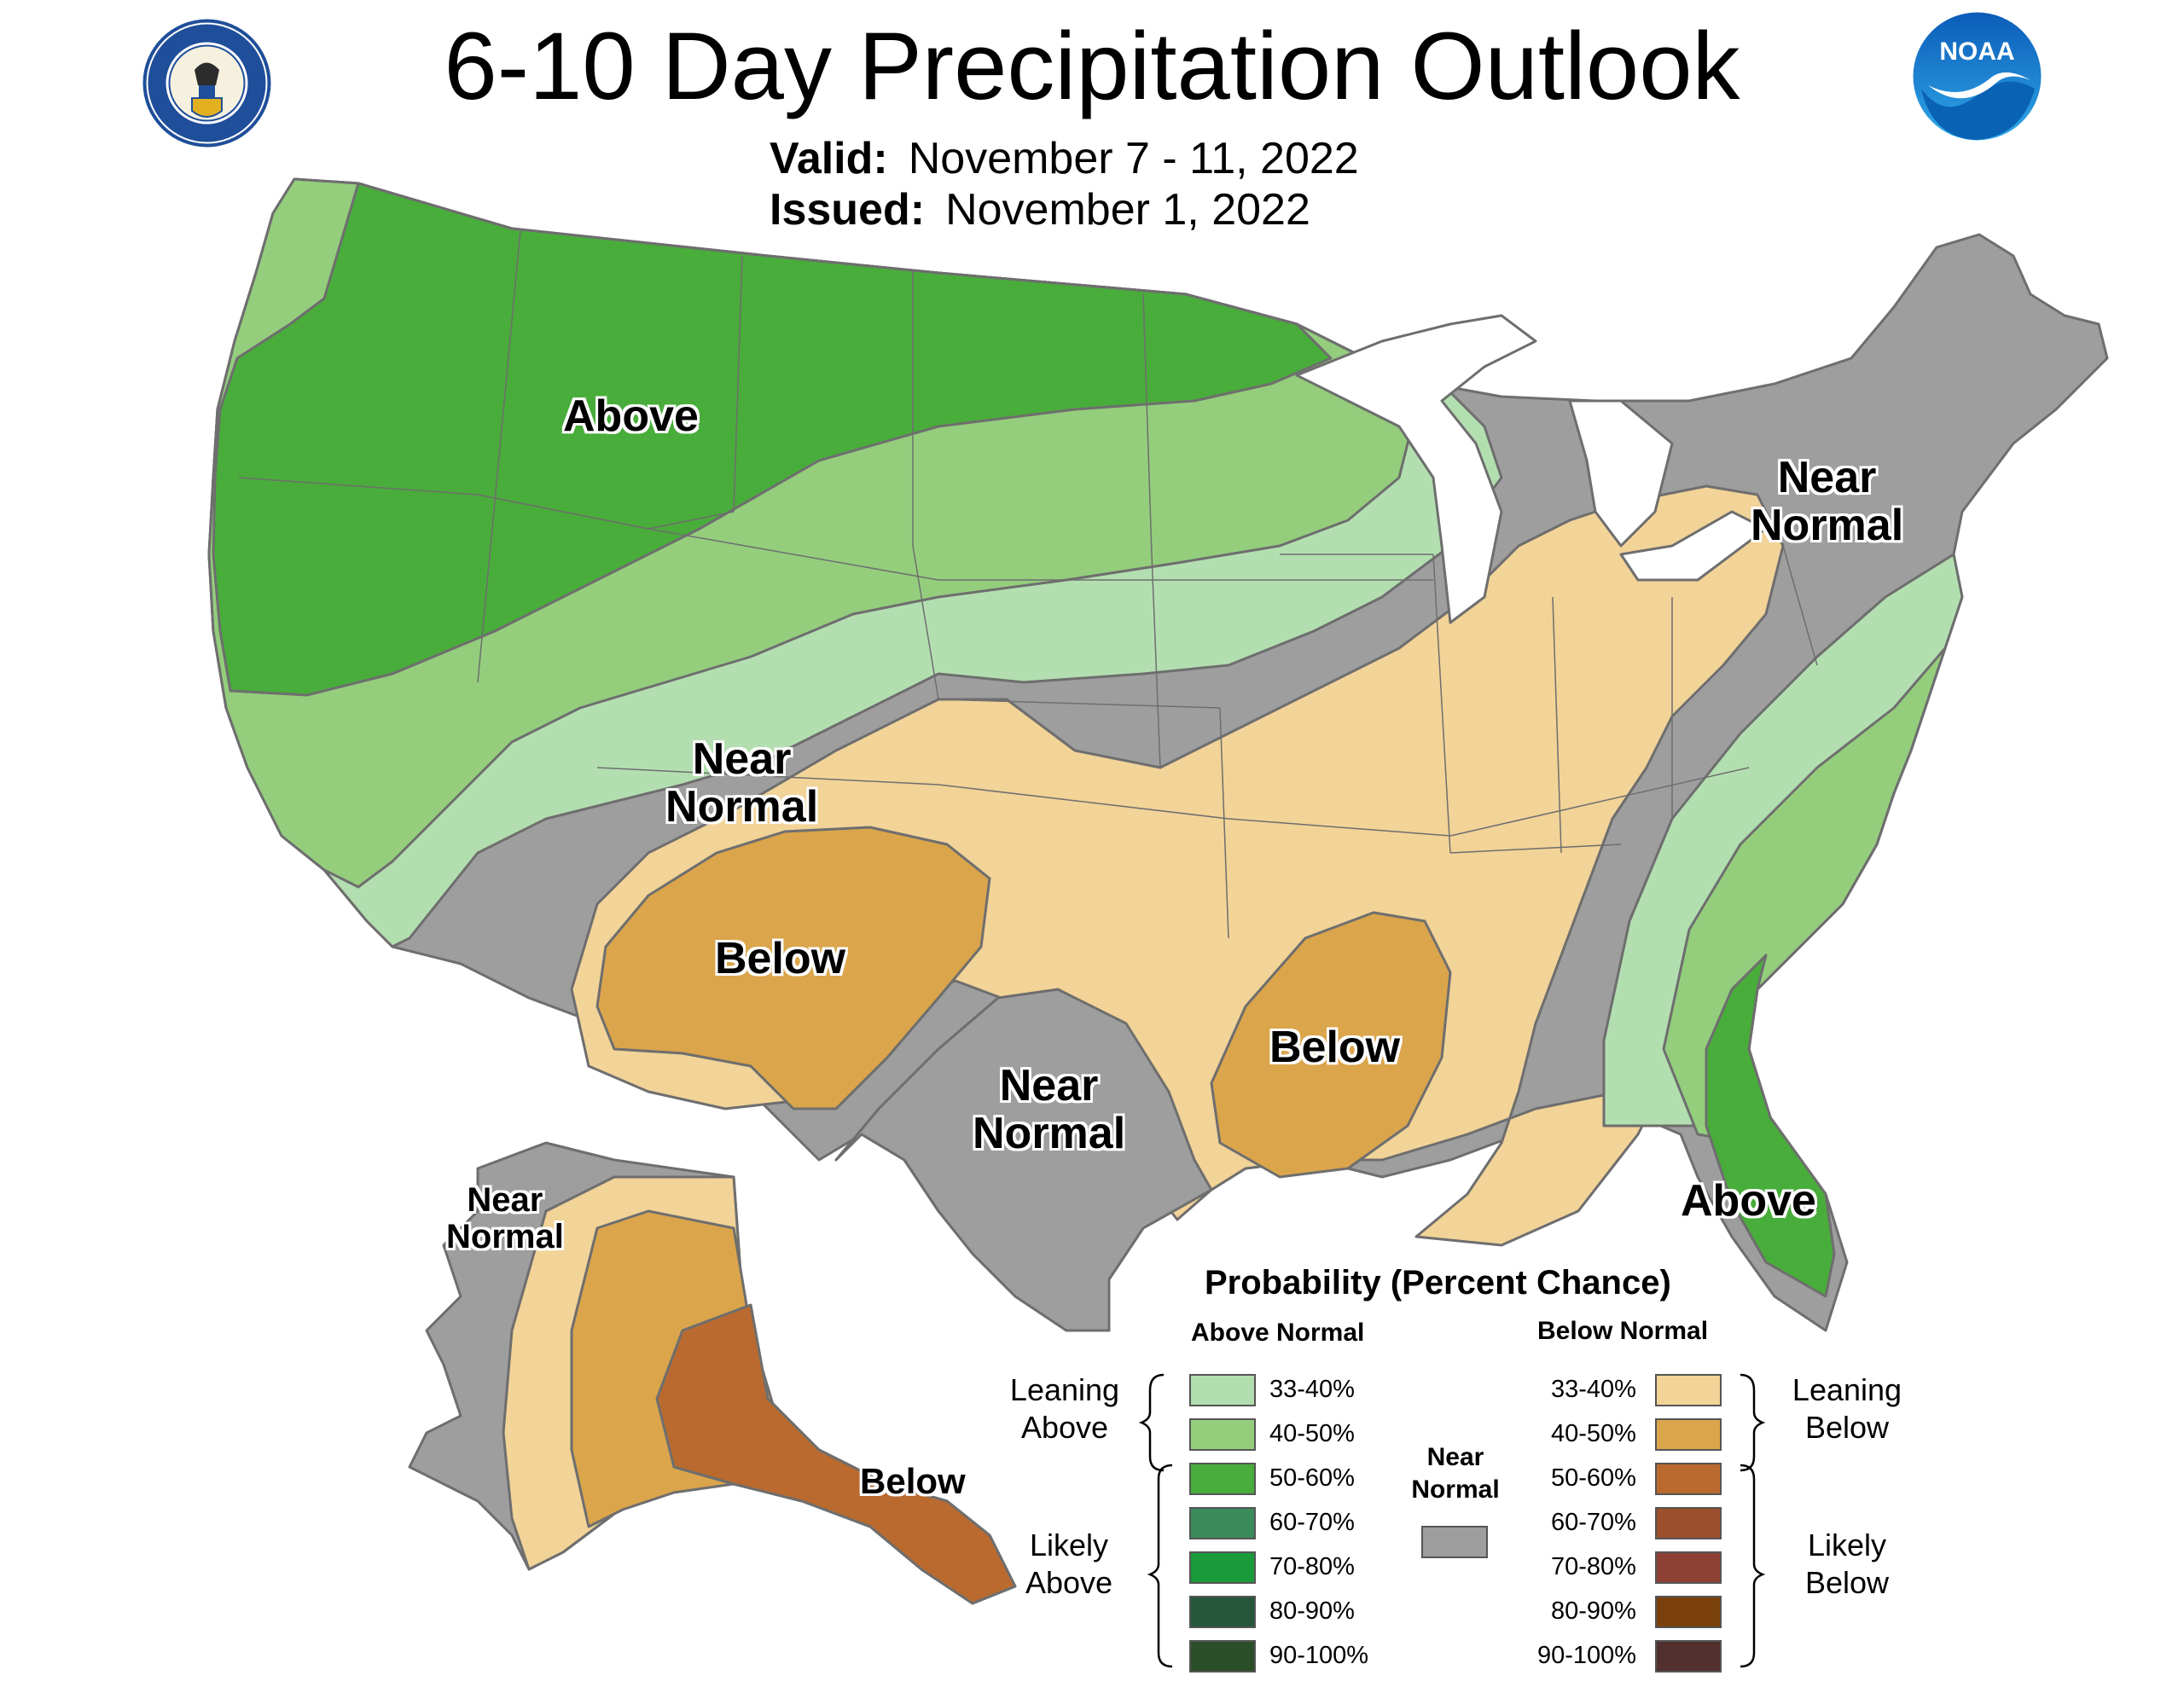  I want to click on region-below-50-60-alaska, so click(836, 1454).